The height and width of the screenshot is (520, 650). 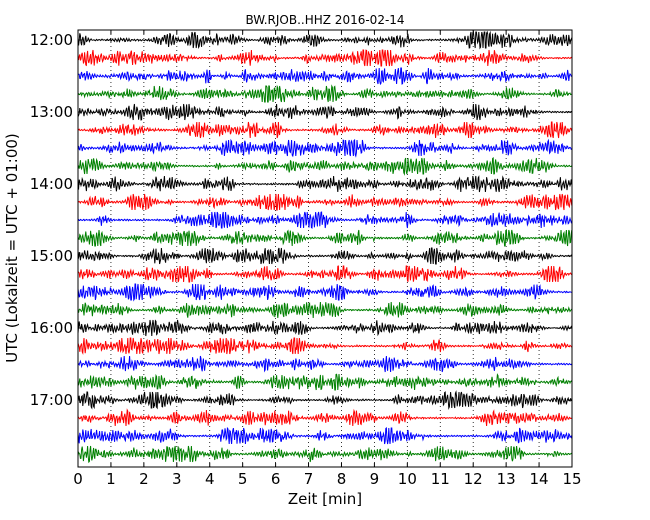 What do you see at coordinates (12, 248) in the screenshot?
I see `y-axis-label: UTC (Lokalzeit = UTC + 01:00)` at bounding box center [12, 248].